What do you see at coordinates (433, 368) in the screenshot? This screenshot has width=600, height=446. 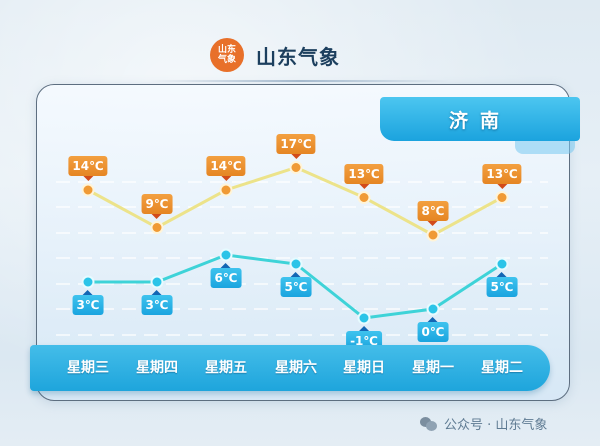 I see `day-label: 星期一` at bounding box center [433, 368].